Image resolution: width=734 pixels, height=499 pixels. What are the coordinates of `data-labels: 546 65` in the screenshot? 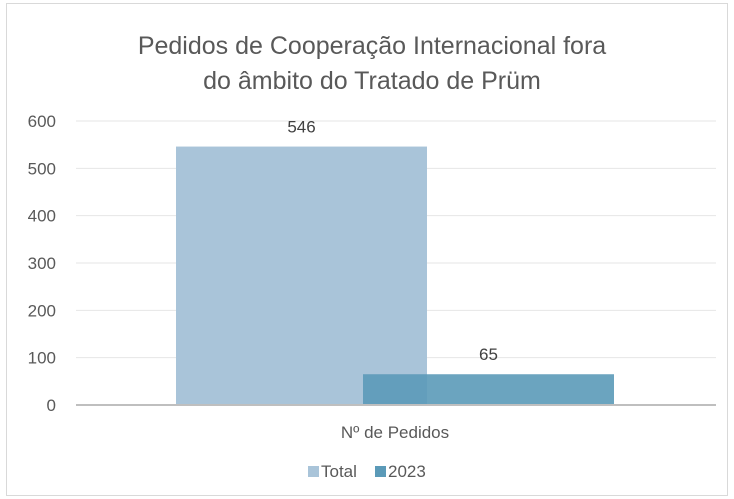 It's located at (392, 241).